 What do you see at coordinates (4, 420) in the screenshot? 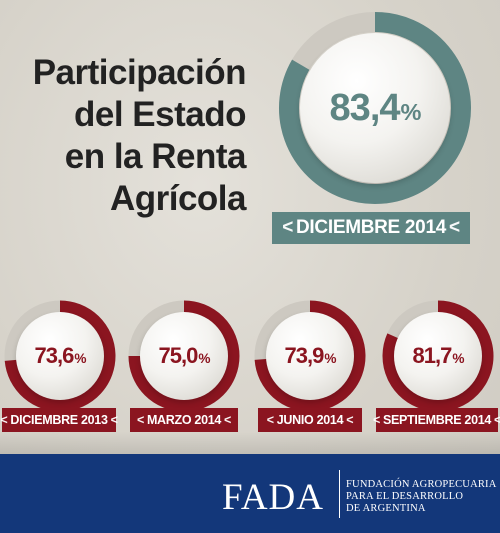
I see `ribbon-dic-2013-chevron-left: <` at bounding box center [4, 420].